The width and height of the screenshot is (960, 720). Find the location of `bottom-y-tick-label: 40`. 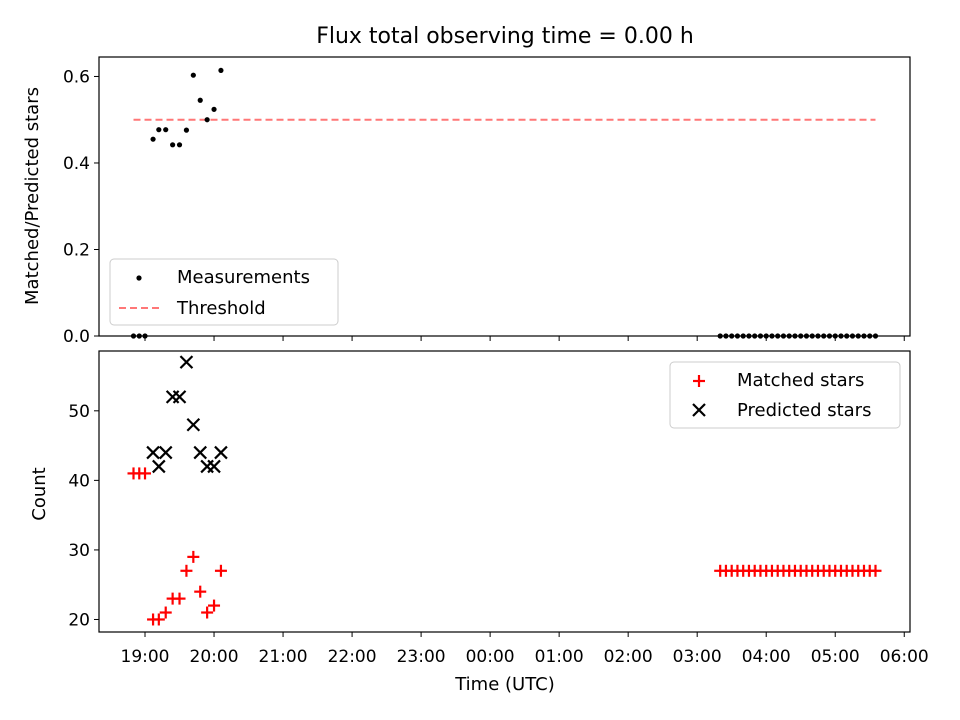

bottom-y-tick-label: 40 is located at coordinates (79, 481).